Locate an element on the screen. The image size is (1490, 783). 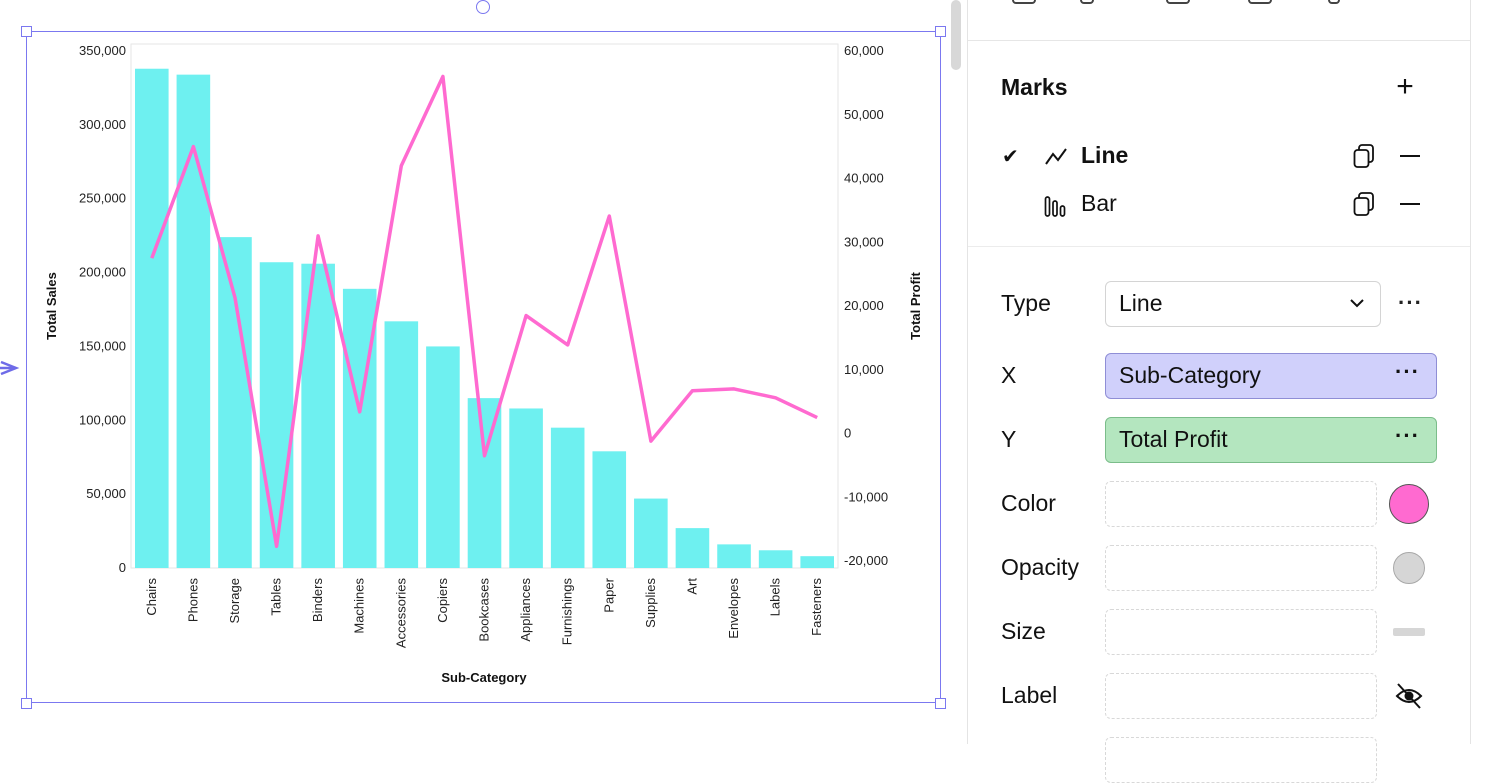
x-tick-label: Art is located at coordinates (691, 586).